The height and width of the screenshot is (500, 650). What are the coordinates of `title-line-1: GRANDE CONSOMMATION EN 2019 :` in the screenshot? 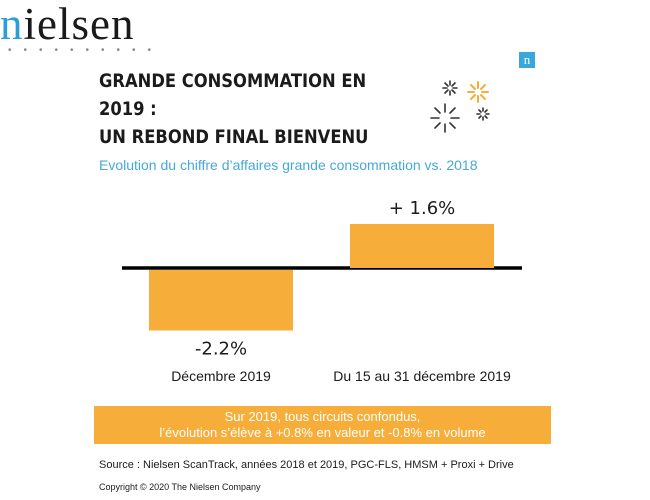 It's located at (233, 95).